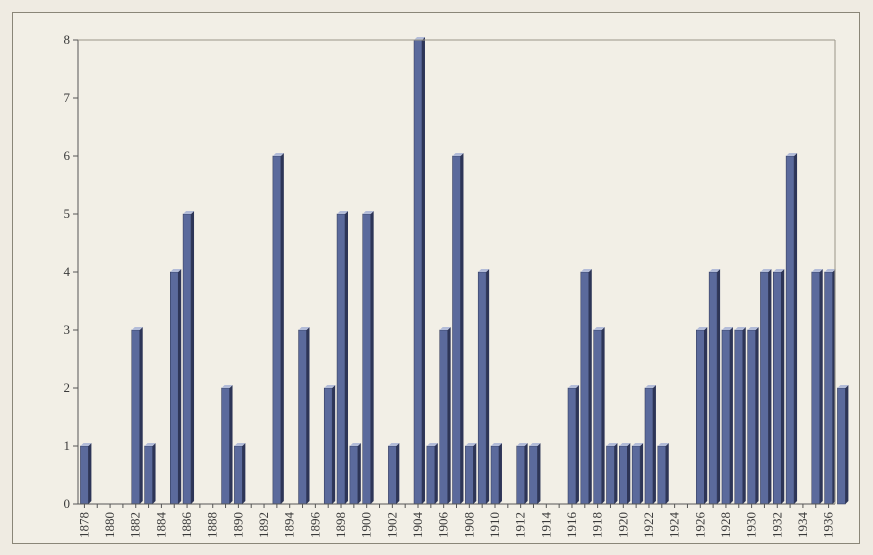 This screenshot has height=555, width=873. Describe the element at coordinates (67, 39) in the screenshot. I see `y-tick-label: 8` at that location.